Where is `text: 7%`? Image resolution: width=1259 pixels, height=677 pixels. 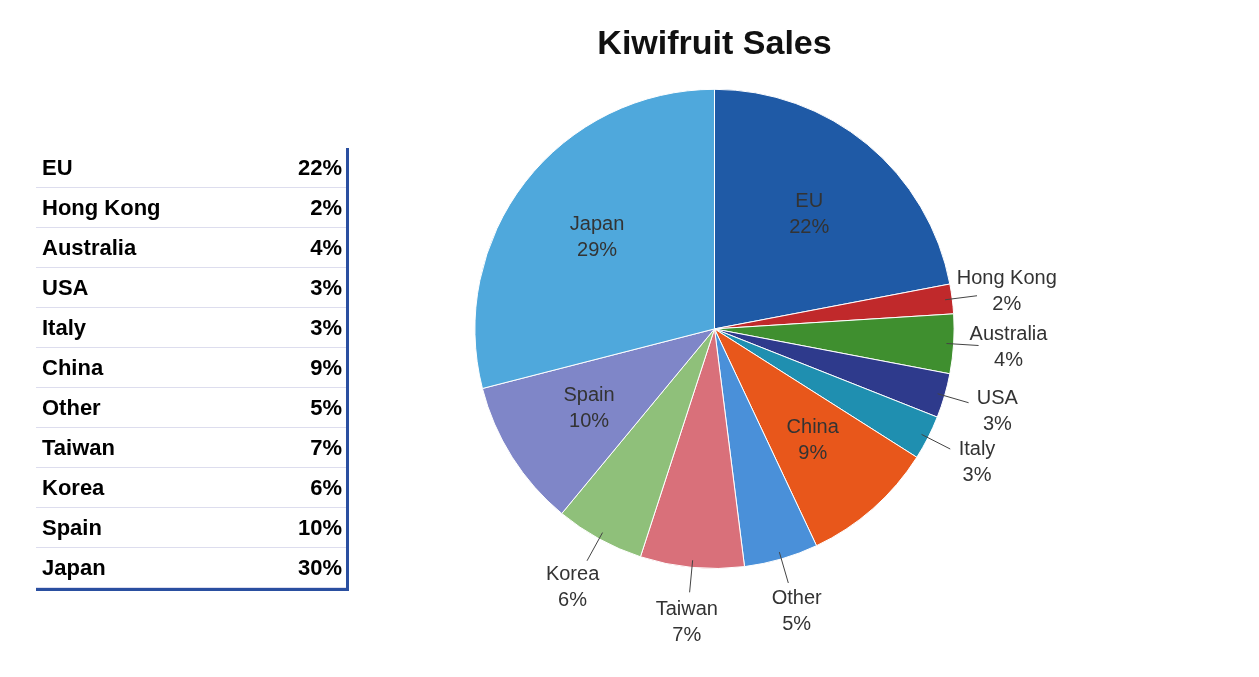
text: 7% is located at coordinates (326, 447).